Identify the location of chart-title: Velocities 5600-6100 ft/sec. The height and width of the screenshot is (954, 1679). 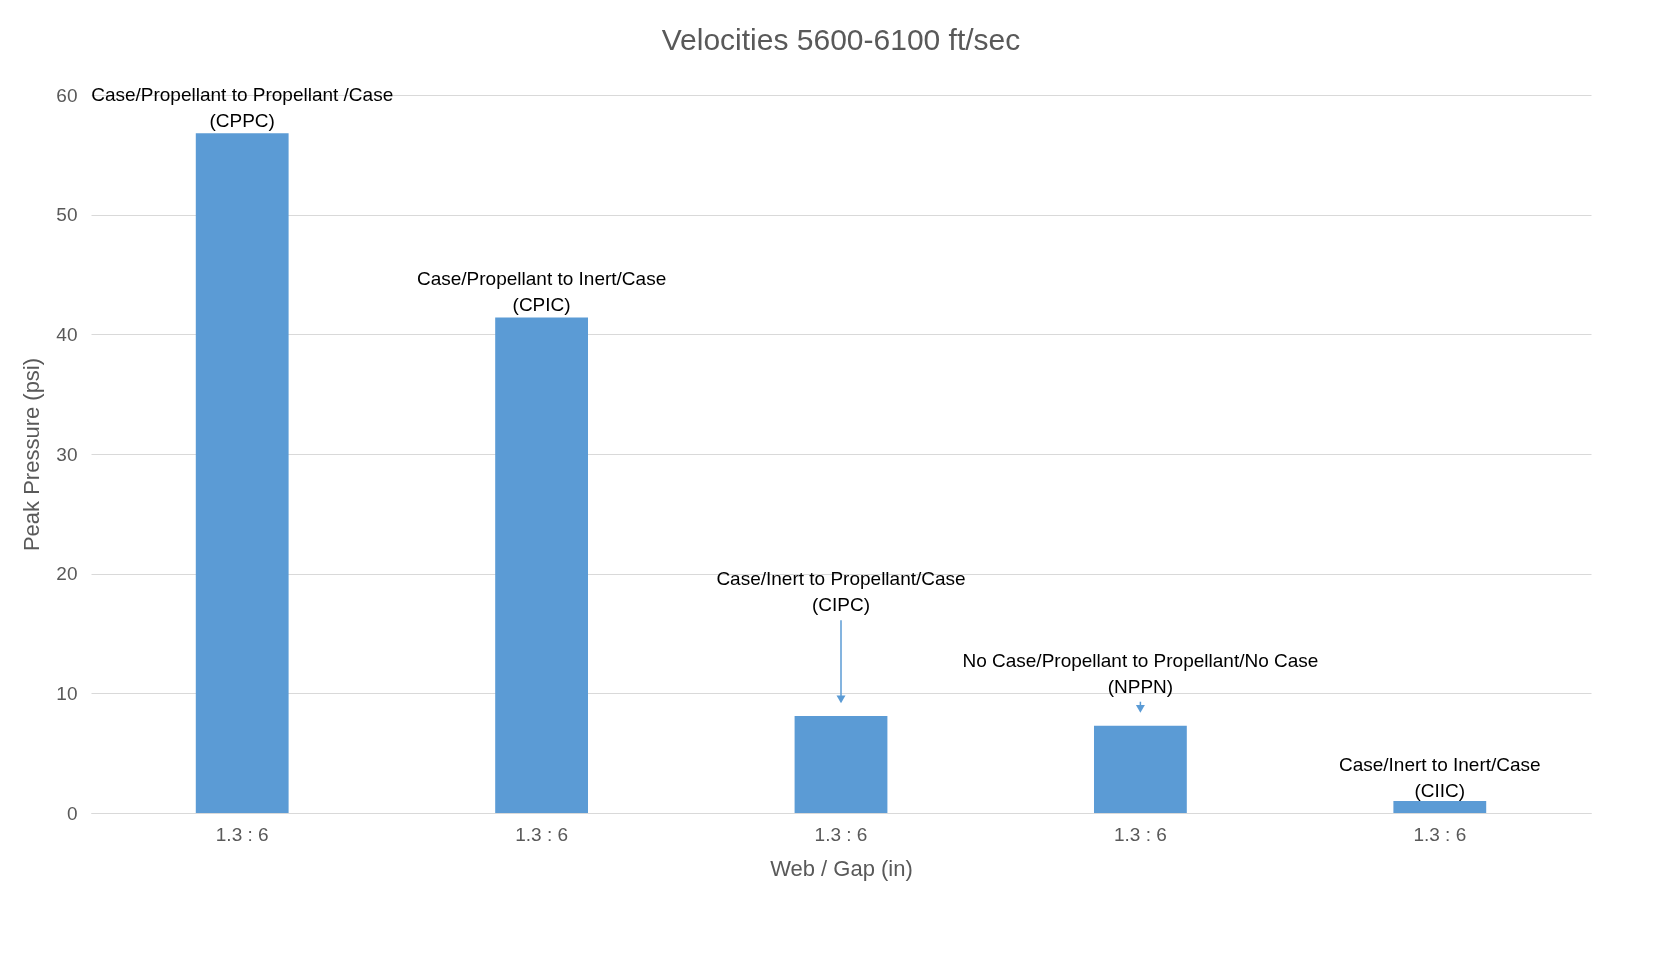
(841, 39).